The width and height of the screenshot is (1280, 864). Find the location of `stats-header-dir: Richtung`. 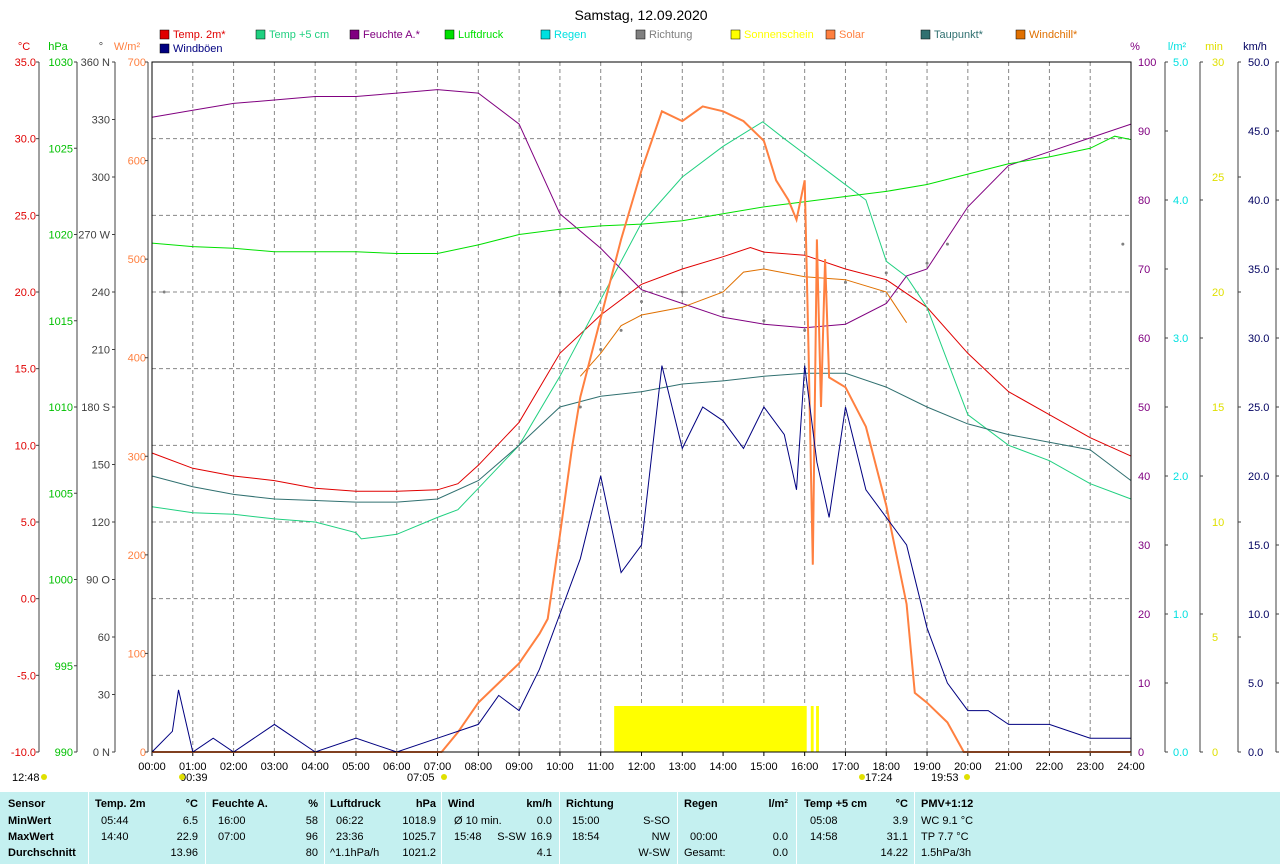

stats-header-dir: Richtung is located at coordinates (590, 804).